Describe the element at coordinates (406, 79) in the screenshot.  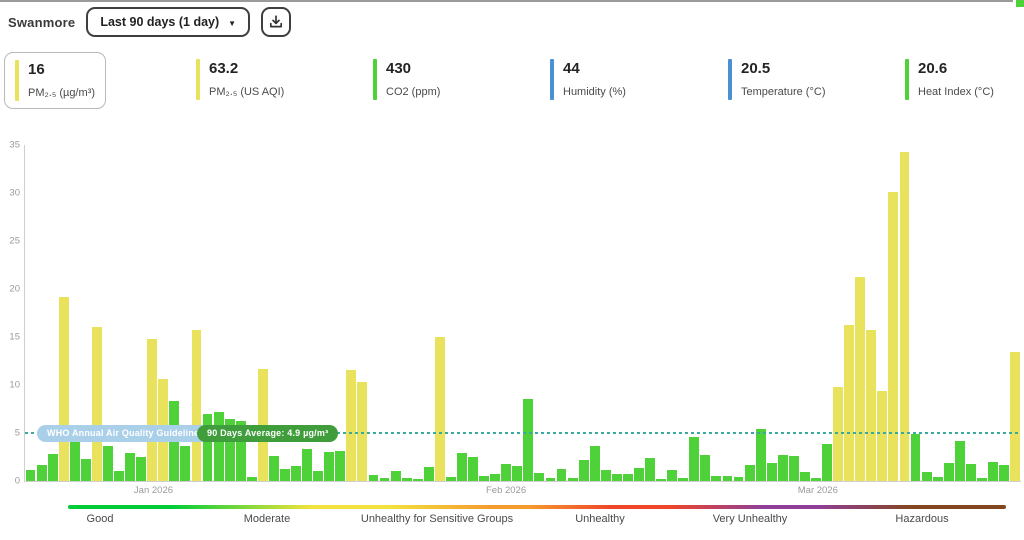
I see `metric-card: 430 CO2 (ppm)` at that location.